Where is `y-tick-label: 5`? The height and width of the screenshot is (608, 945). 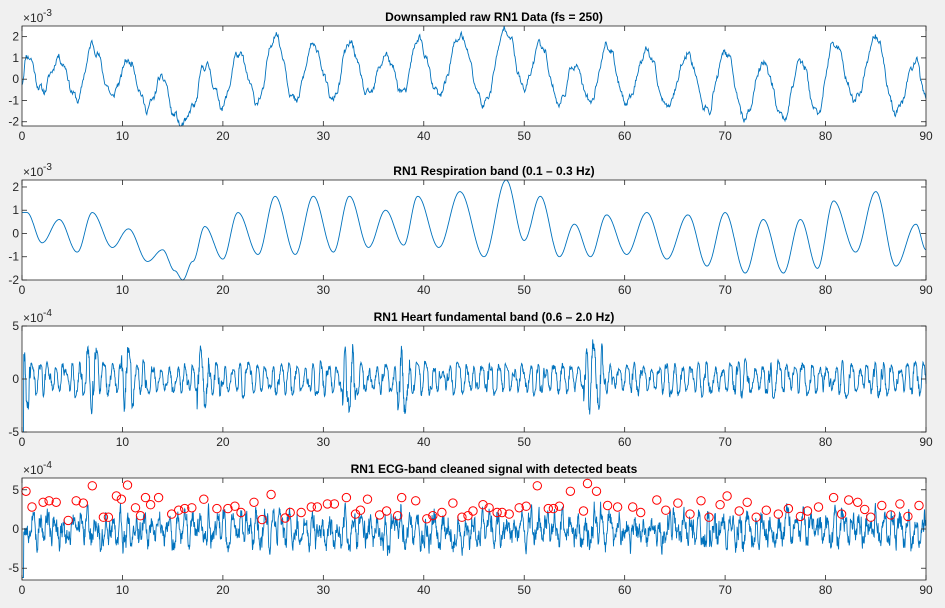 y-tick-label: 5 is located at coordinates (15, 490).